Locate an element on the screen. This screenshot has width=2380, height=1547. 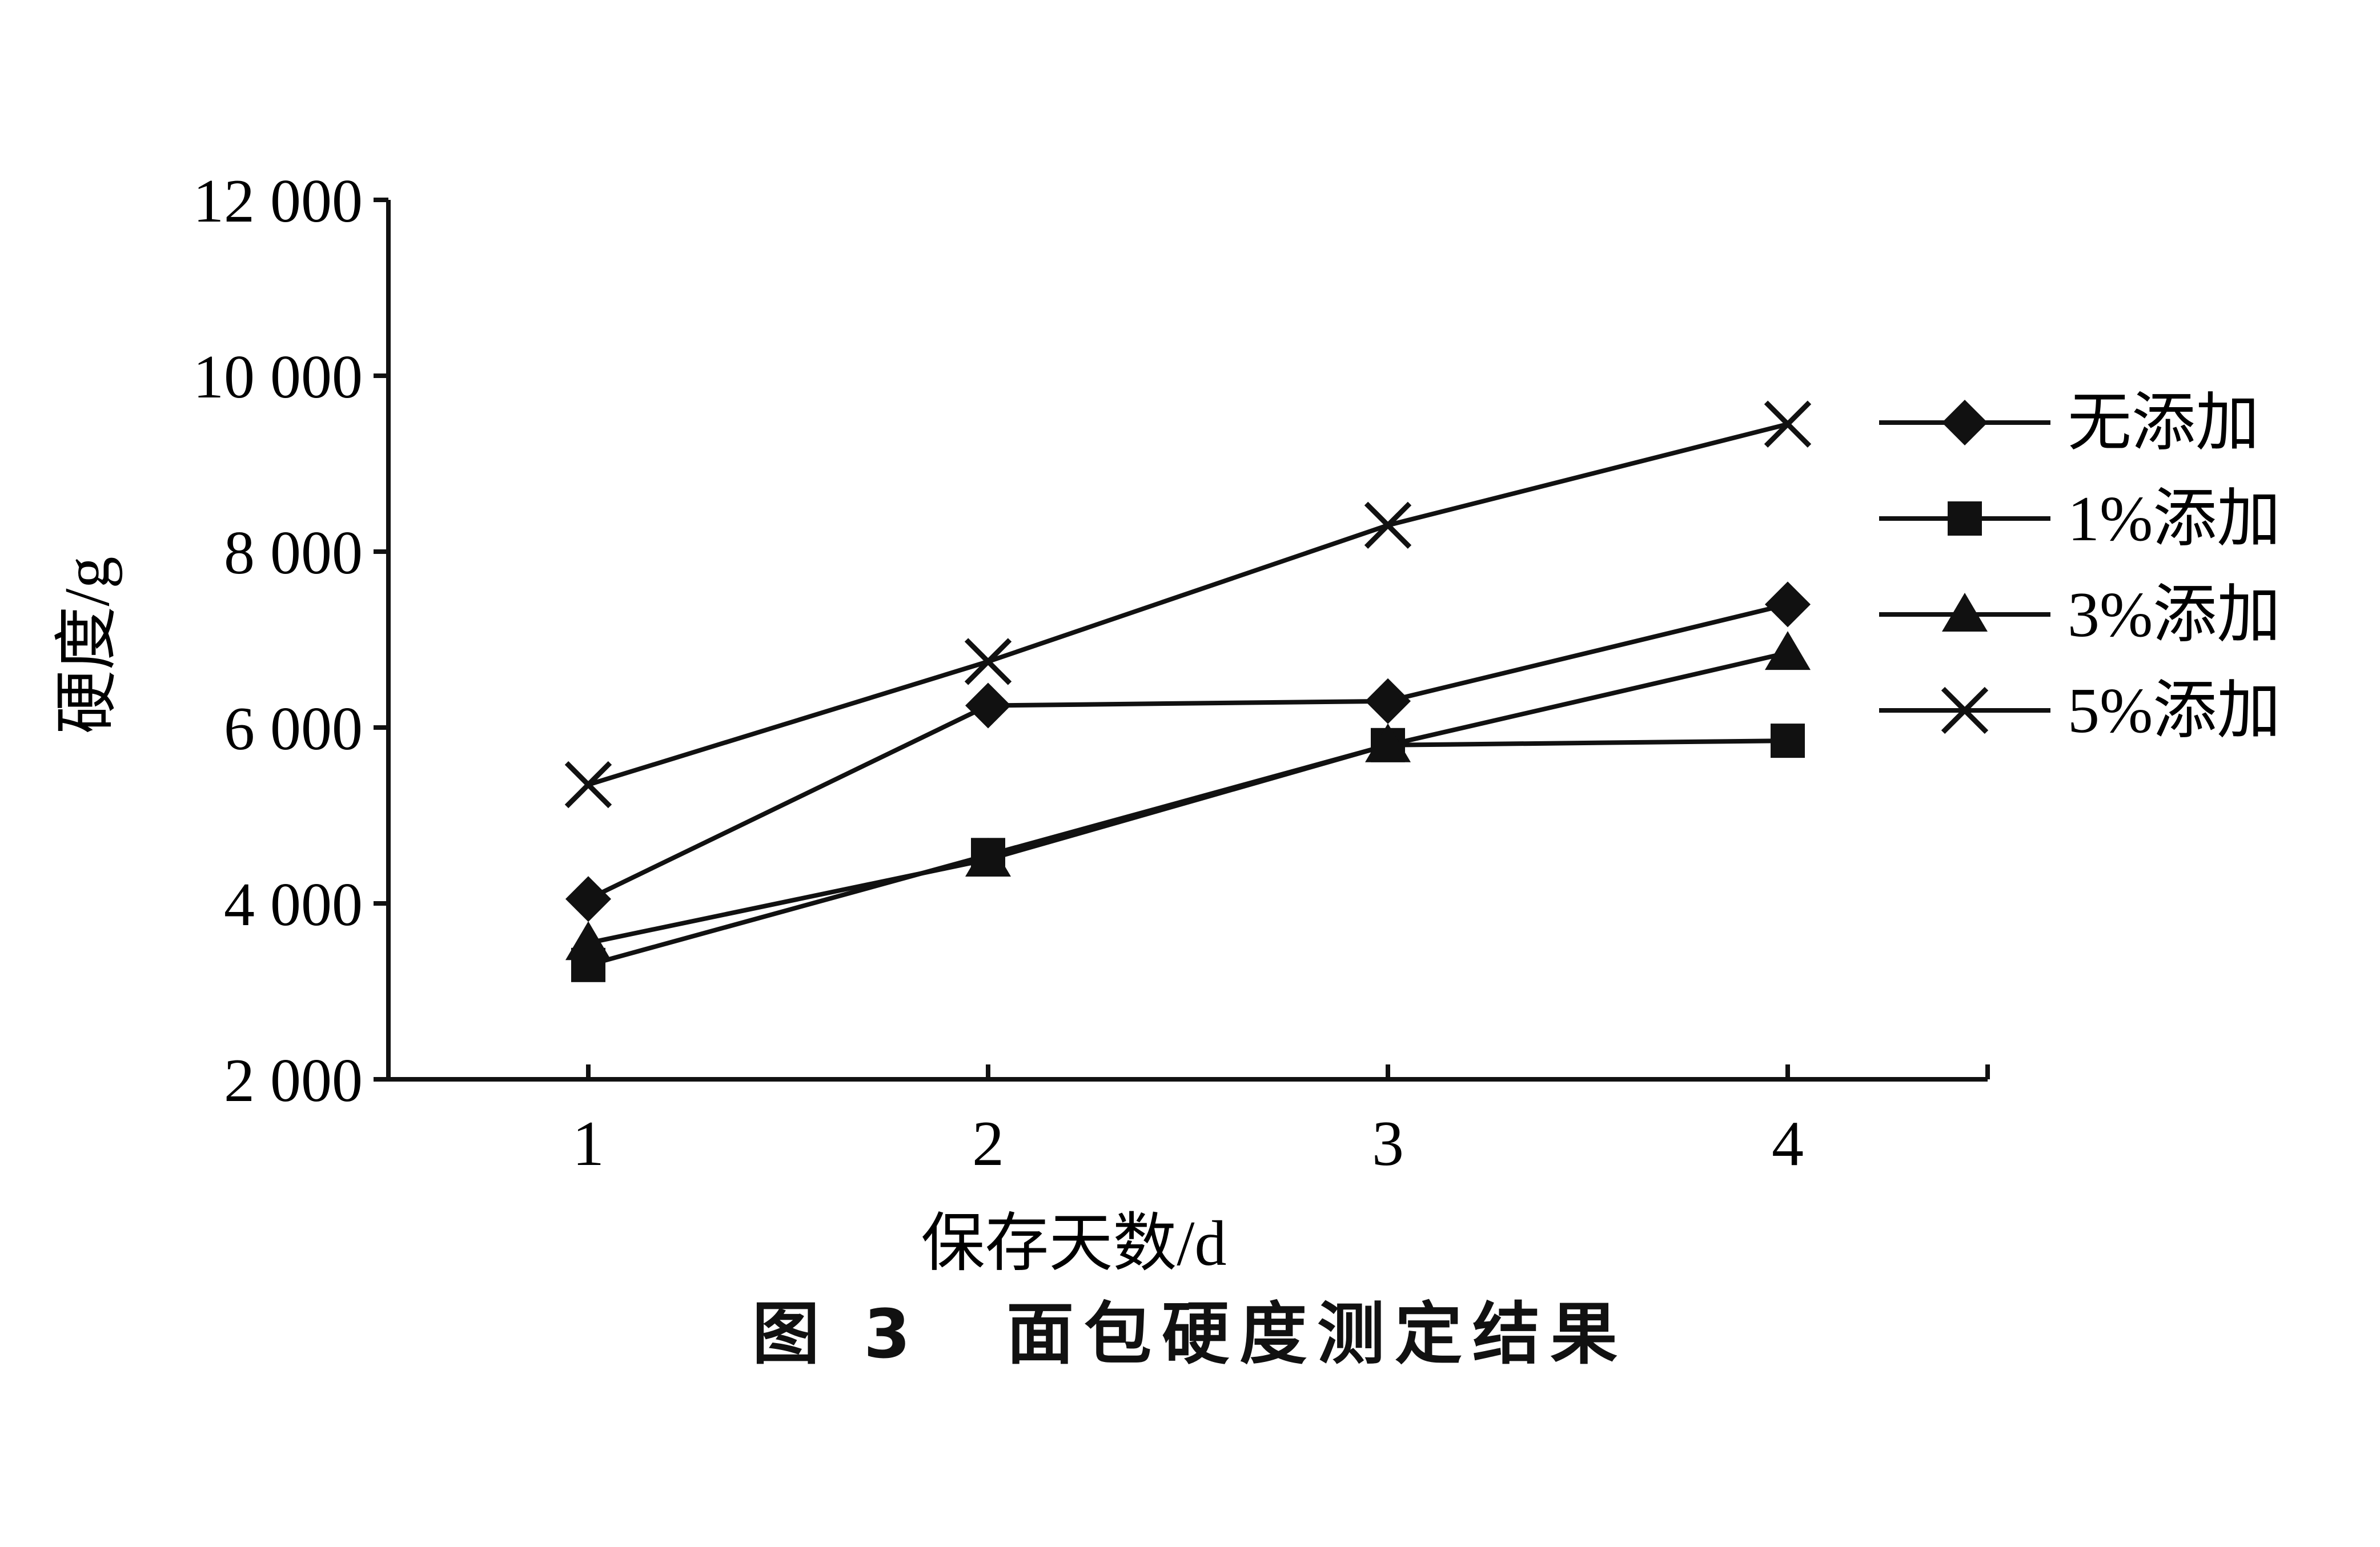
y-tick-label: 10 000 is located at coordinates (278, 377).